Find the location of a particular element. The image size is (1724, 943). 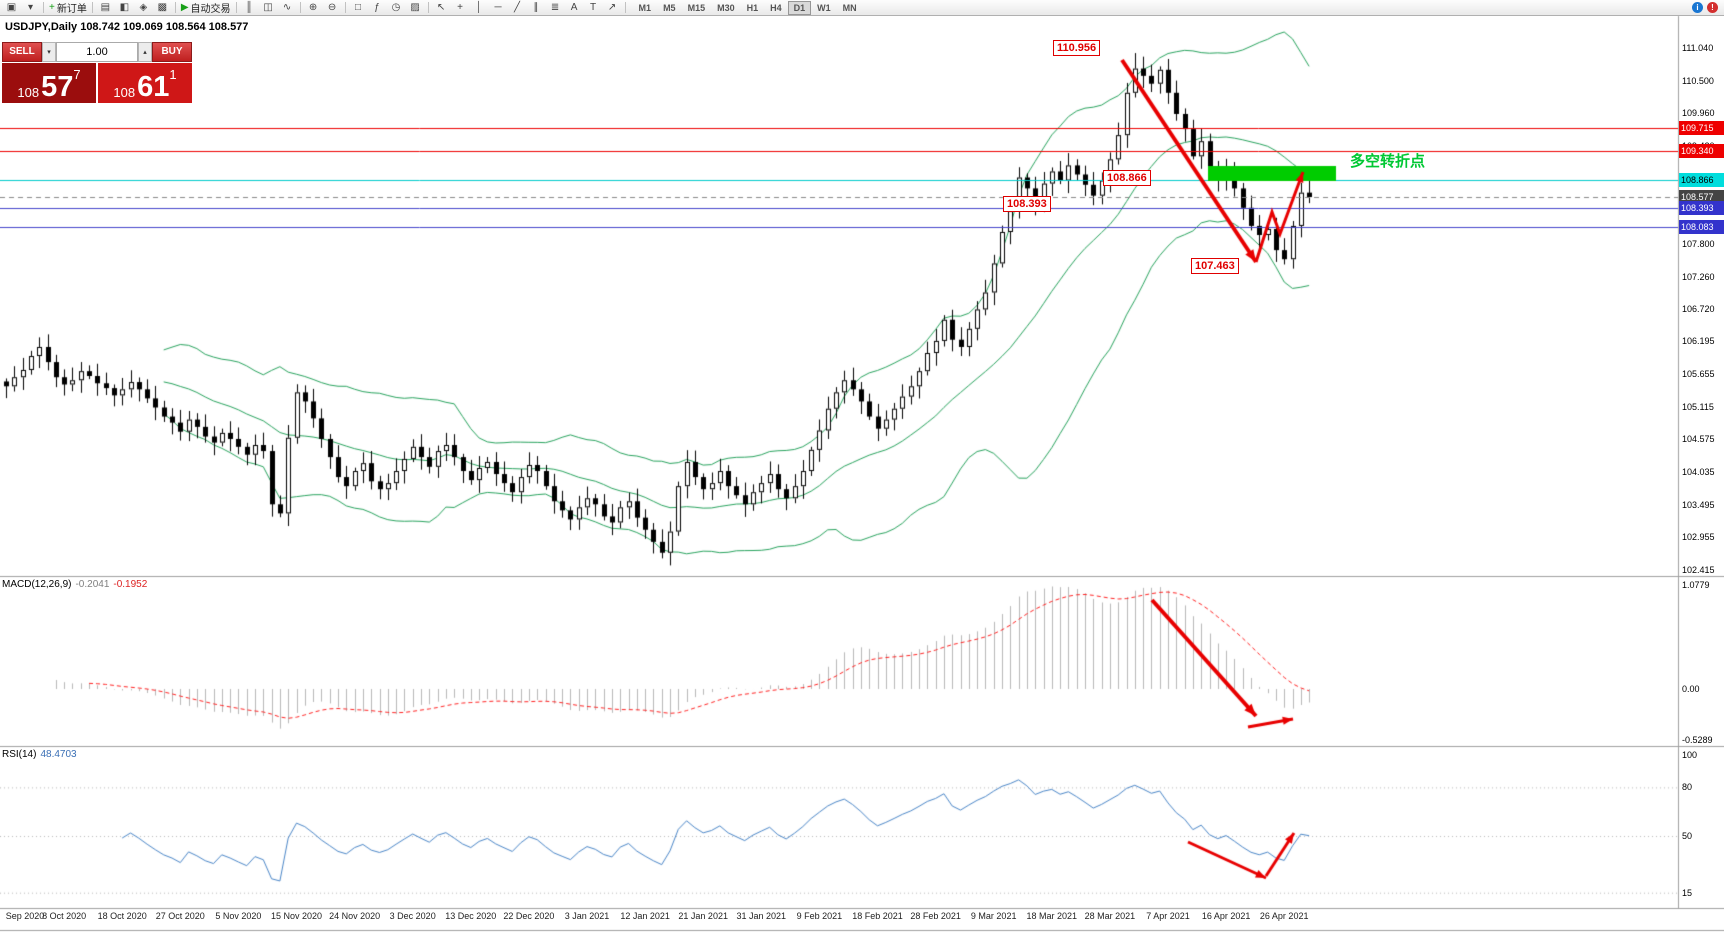

zoom-out-icon-glyph: ⊖ is located at coordinates (332, 7).